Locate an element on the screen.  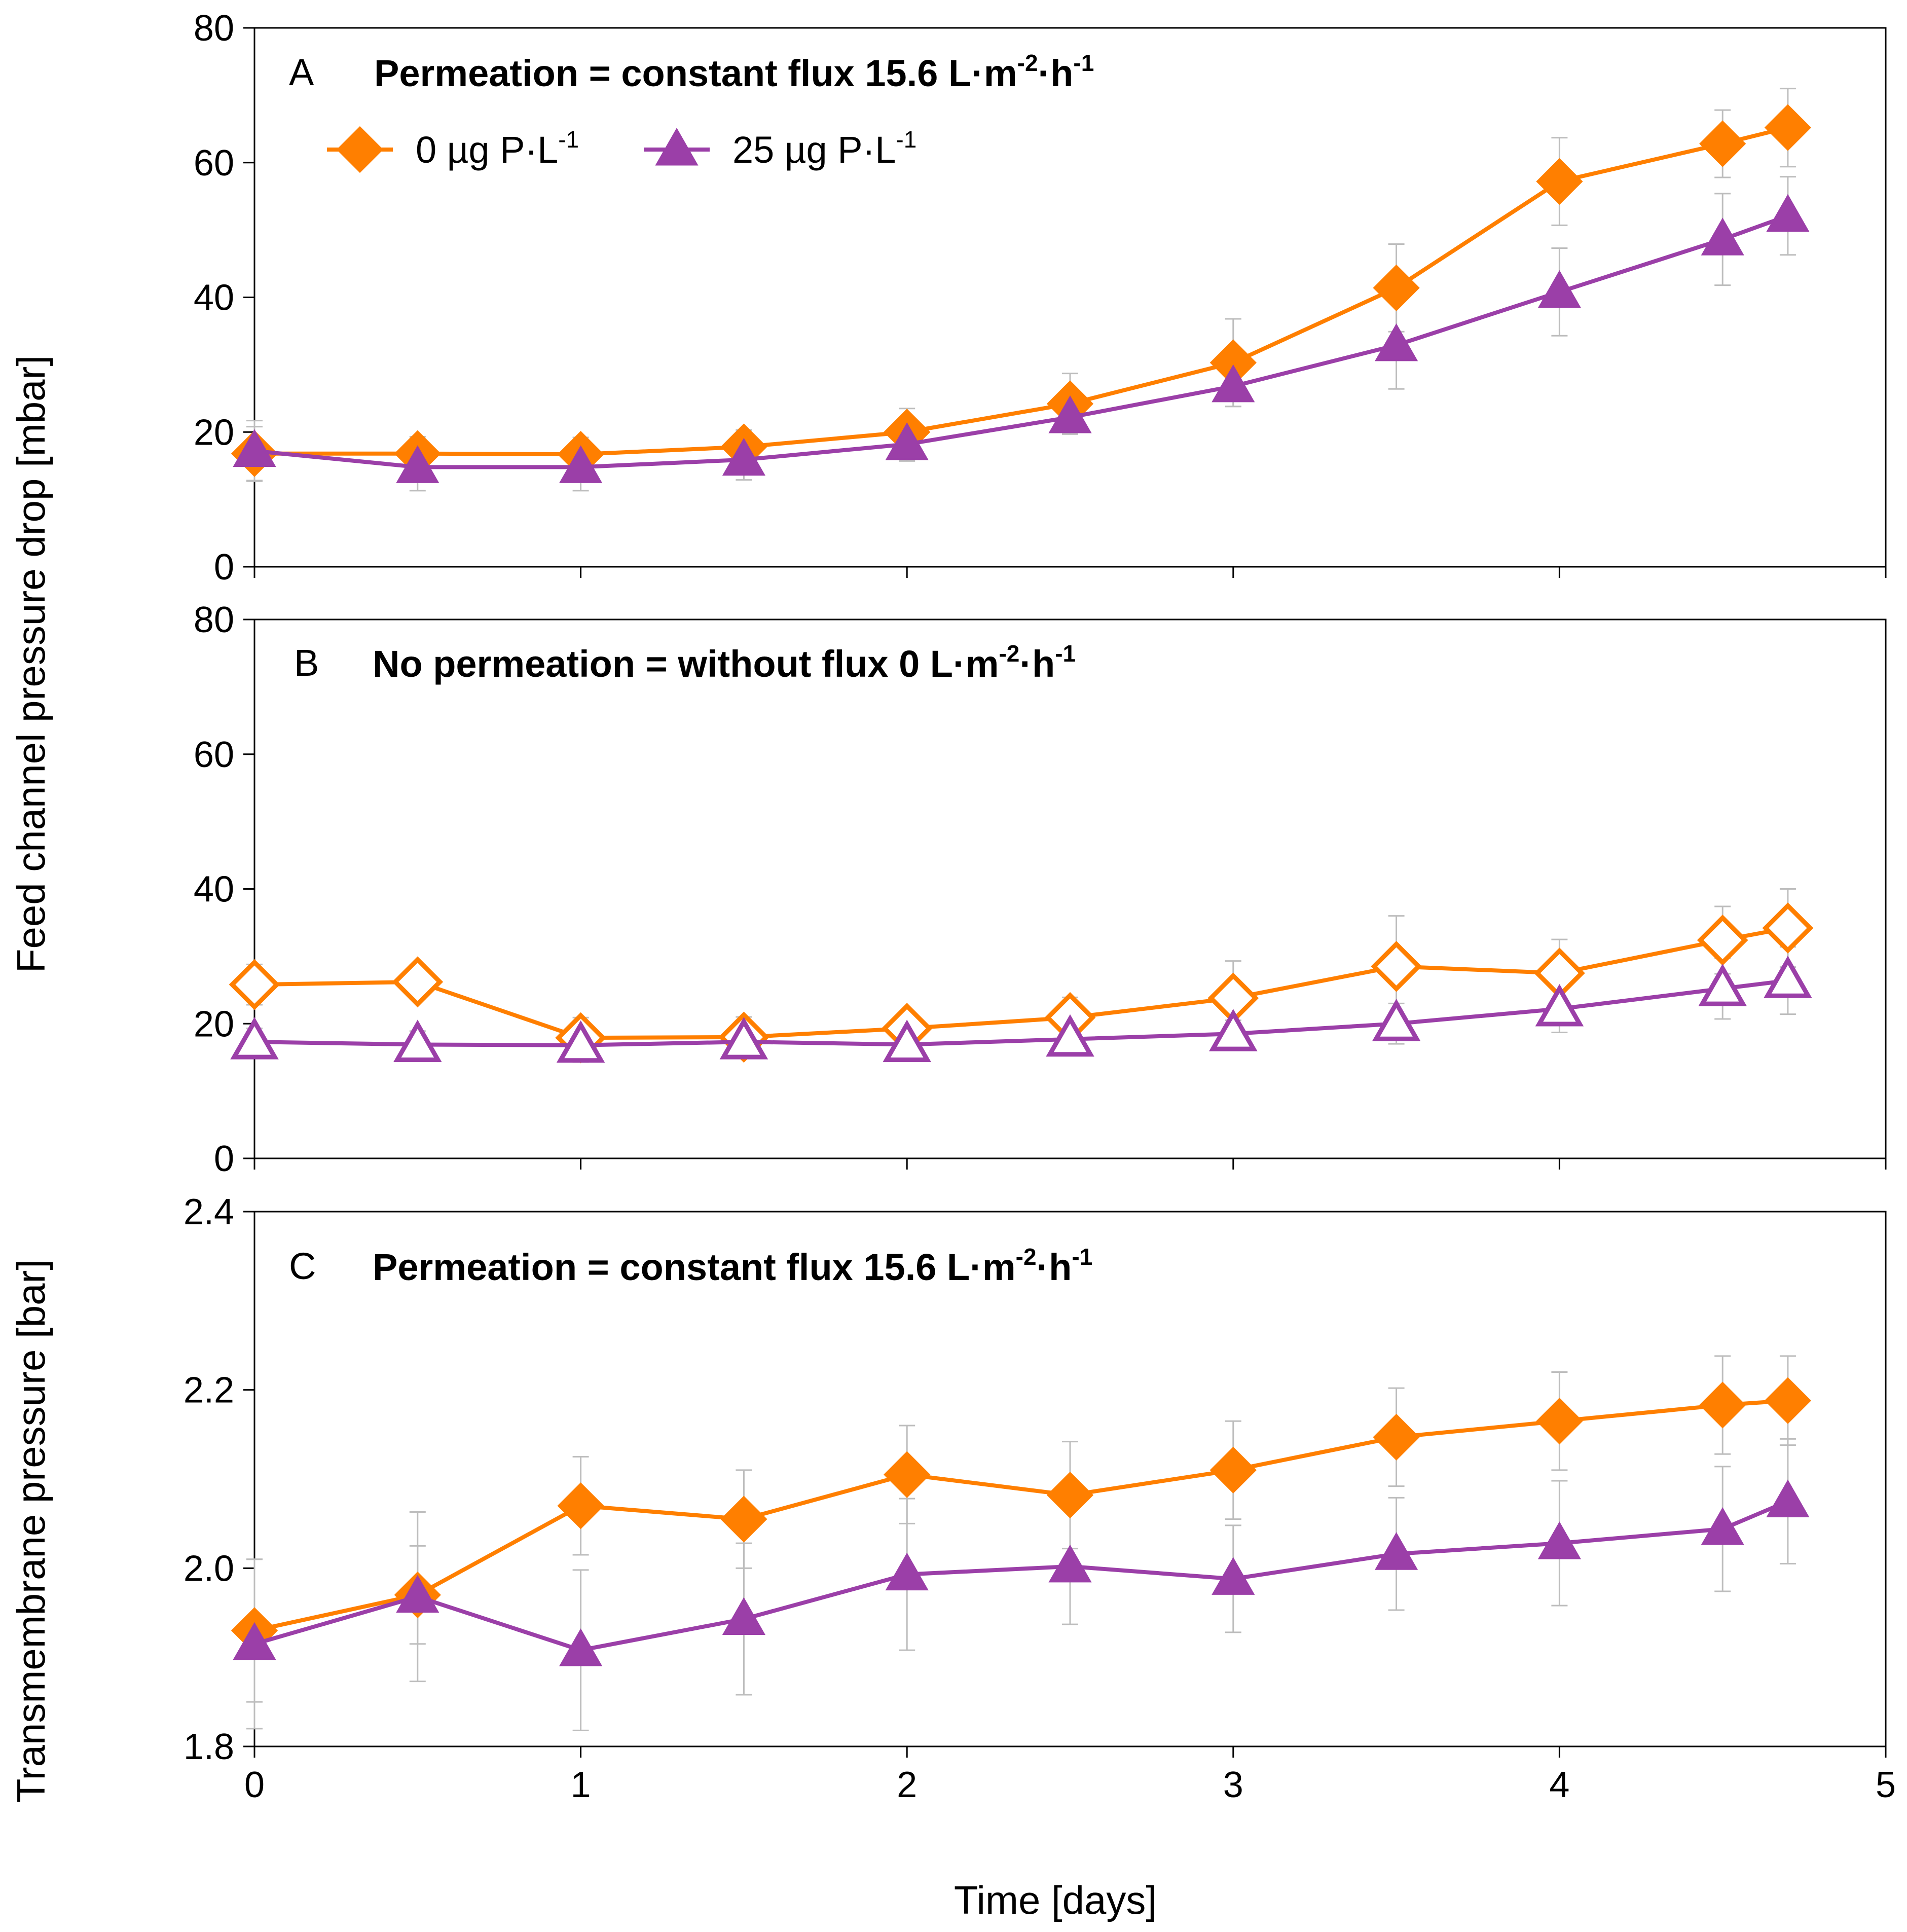
panel-title: No permeation = without flux 0 L·m-2·h-1 is located at coordinates (724, 662).